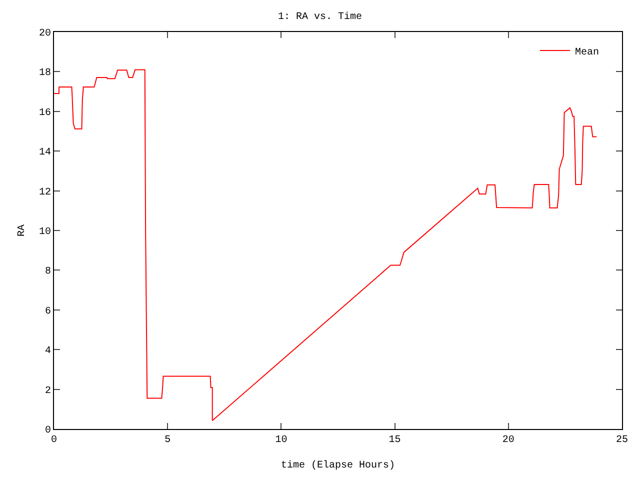  Describe the element at coordinates (508, 440) in the screenshot. I see `x-tick-label: 20` at that location.